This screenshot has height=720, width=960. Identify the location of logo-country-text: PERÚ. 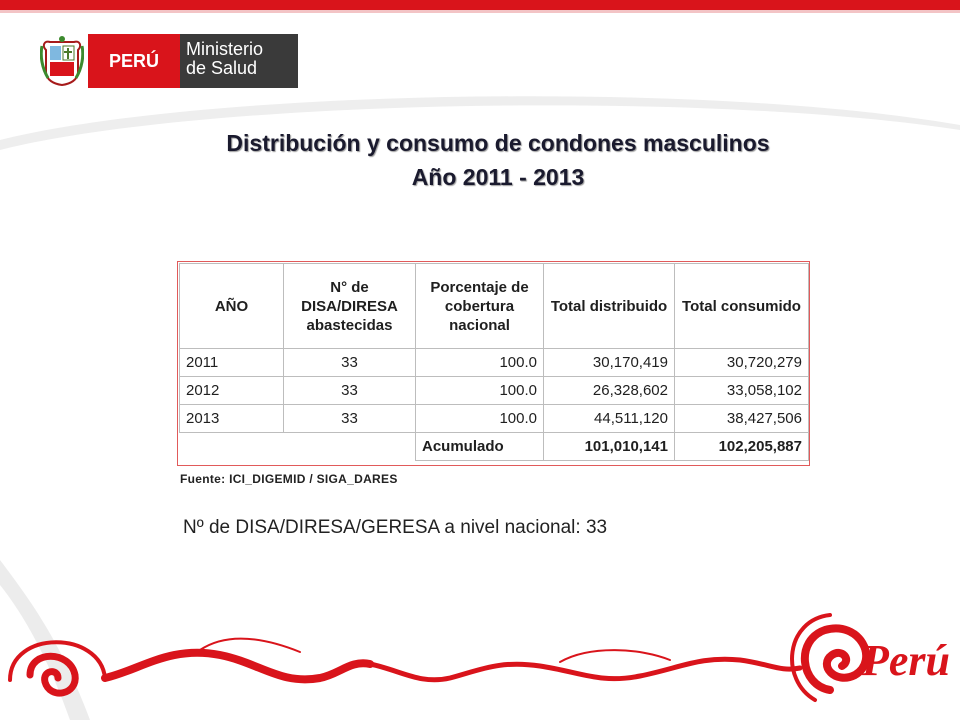
(133, 60).